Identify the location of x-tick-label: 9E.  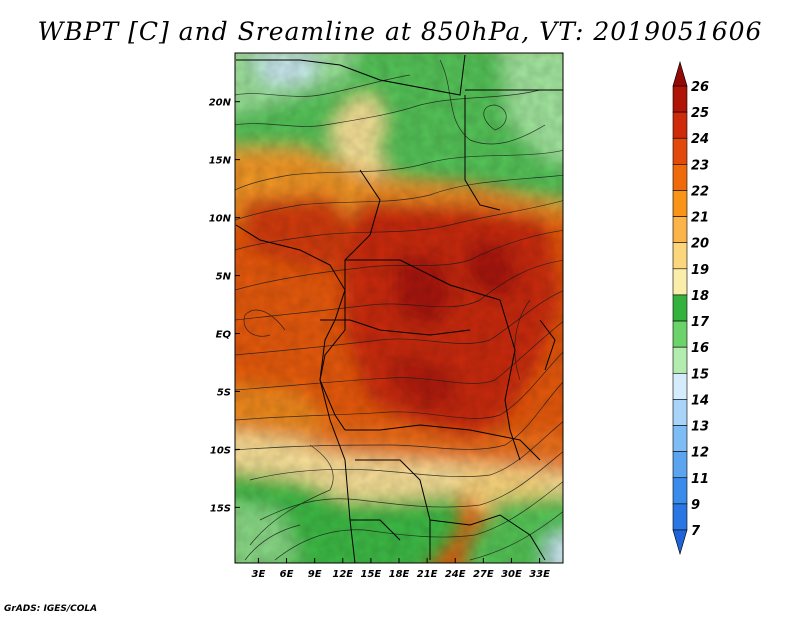
(315, 574).